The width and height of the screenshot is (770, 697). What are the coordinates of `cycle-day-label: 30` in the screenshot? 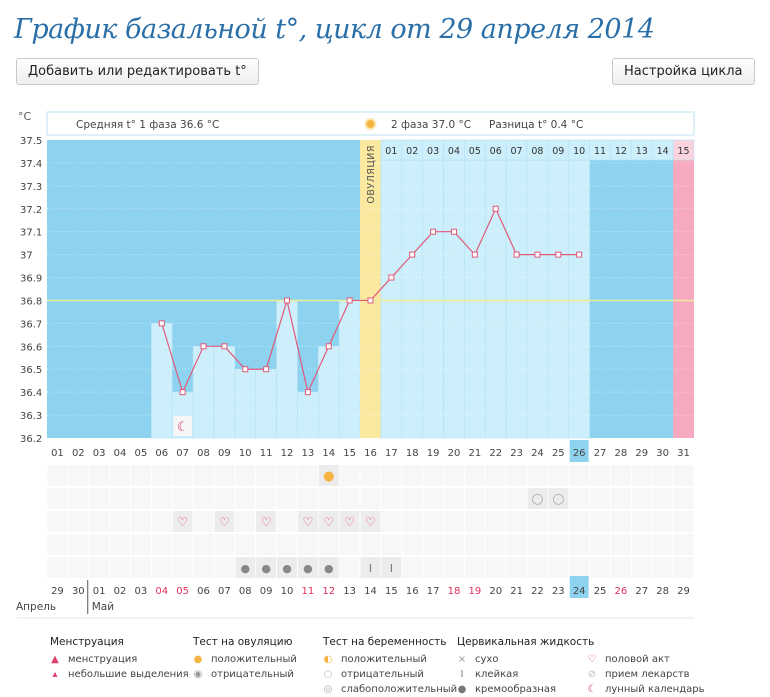 It's located at (662, 453).